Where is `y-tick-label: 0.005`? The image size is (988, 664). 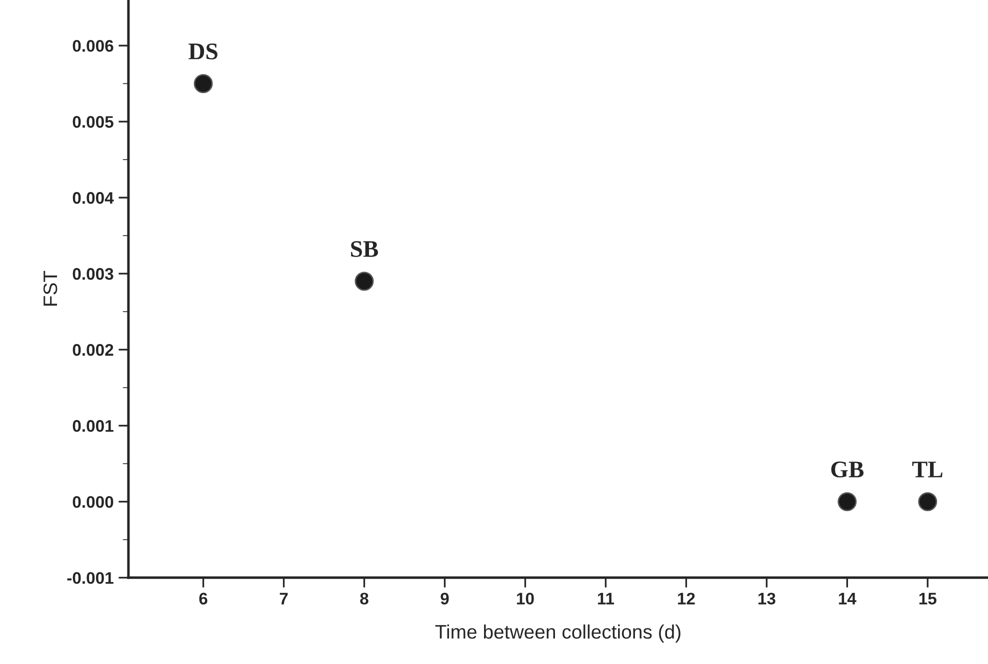 y-tick-label: 0.005 is located at coordinates (93, 122).